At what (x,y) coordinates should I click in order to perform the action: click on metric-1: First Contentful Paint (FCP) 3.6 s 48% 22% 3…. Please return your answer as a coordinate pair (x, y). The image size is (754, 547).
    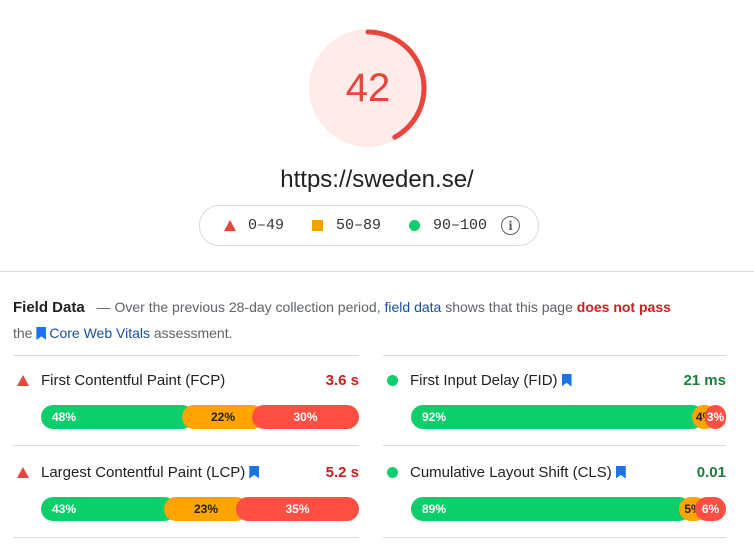
    Looking at the image, I should click on (186, 399).